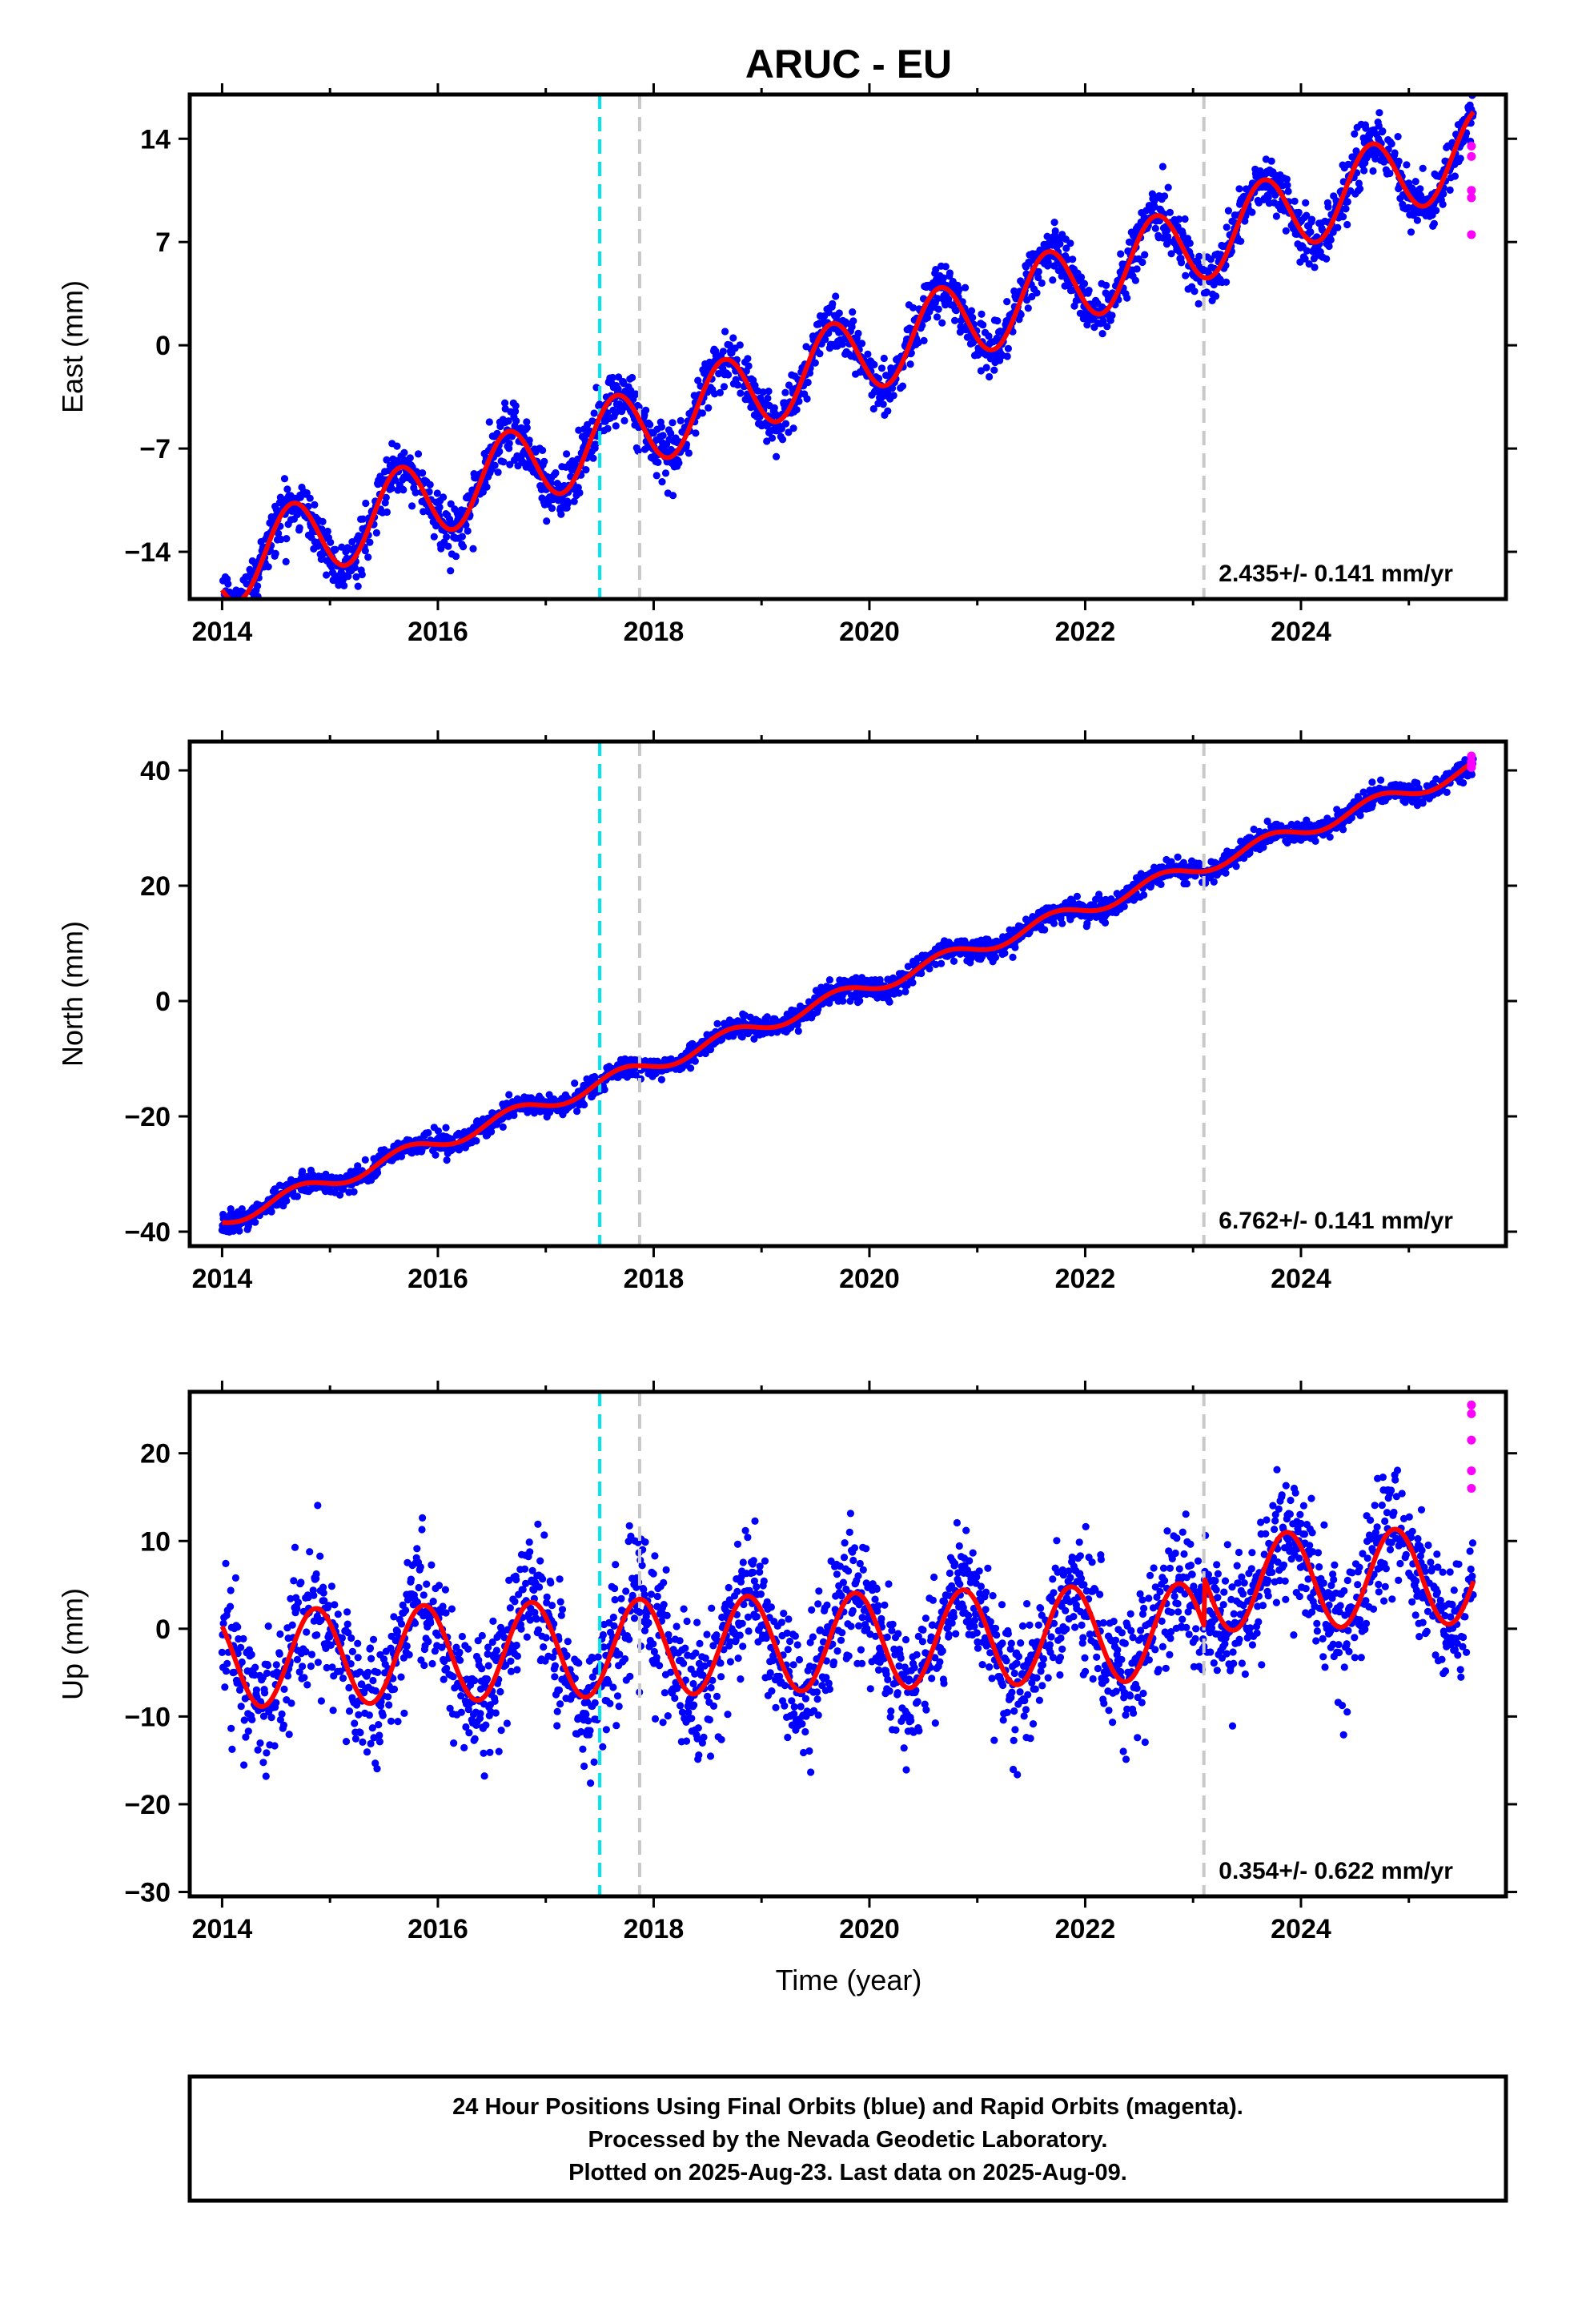 The image size is (1582, 2324). What do you see at coordinates (155, 139) in the screenshot?
I see `y-tick-label: 14` at bounding box center [155, 139].